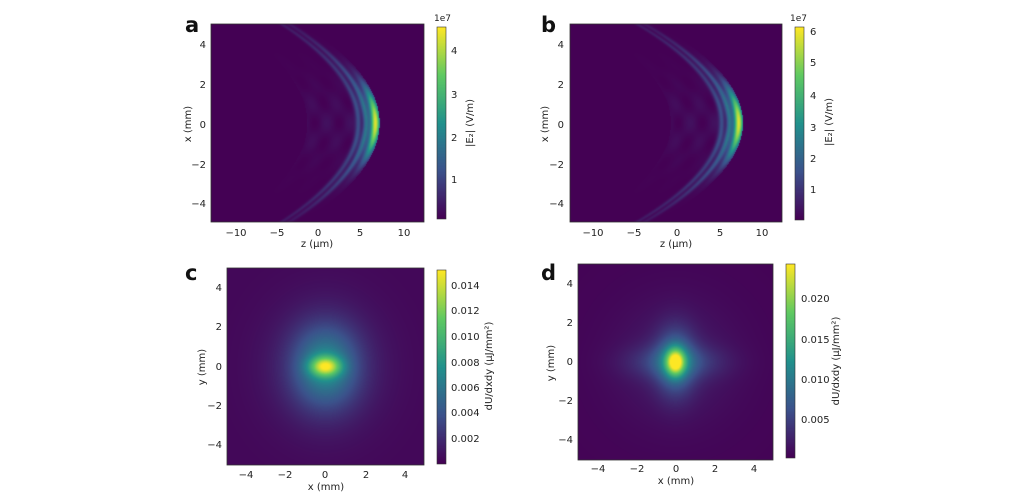 This screenshot has width=1024, height=502. I want to click on panel-d-colorbar-frame, so click(790, 361).